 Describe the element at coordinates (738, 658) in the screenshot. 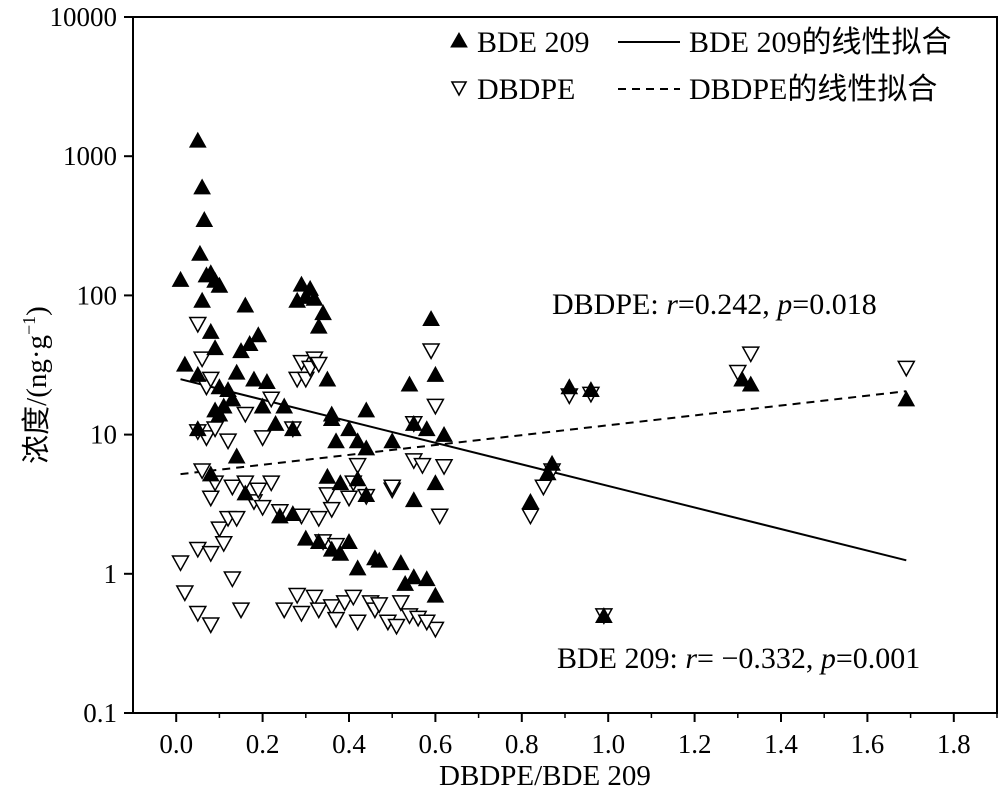

I see `bde209-stats-annotation: BDE 209: r= −0.332, p=0.001` at that location.